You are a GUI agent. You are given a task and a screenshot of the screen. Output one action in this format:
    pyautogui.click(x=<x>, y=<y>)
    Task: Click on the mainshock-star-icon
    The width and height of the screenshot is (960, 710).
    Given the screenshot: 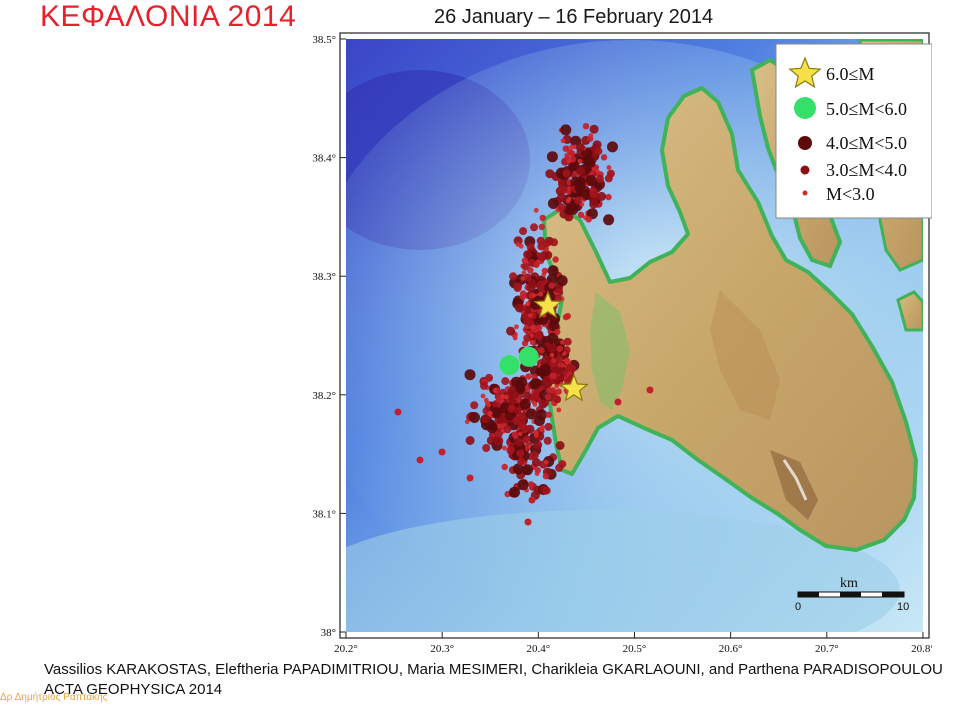 What is the action you would take?
    pyautogui.click(x=574, y=387)
    